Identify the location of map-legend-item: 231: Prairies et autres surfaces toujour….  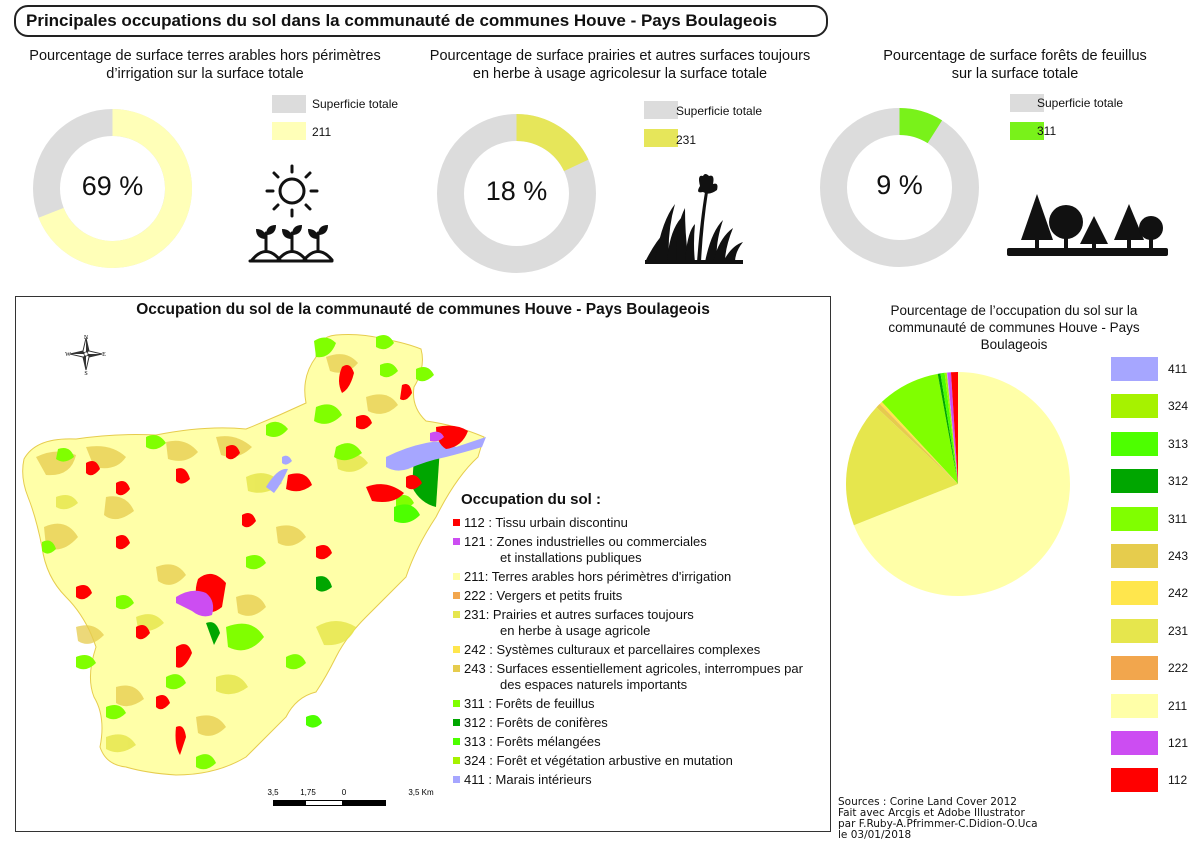
(641, 623).